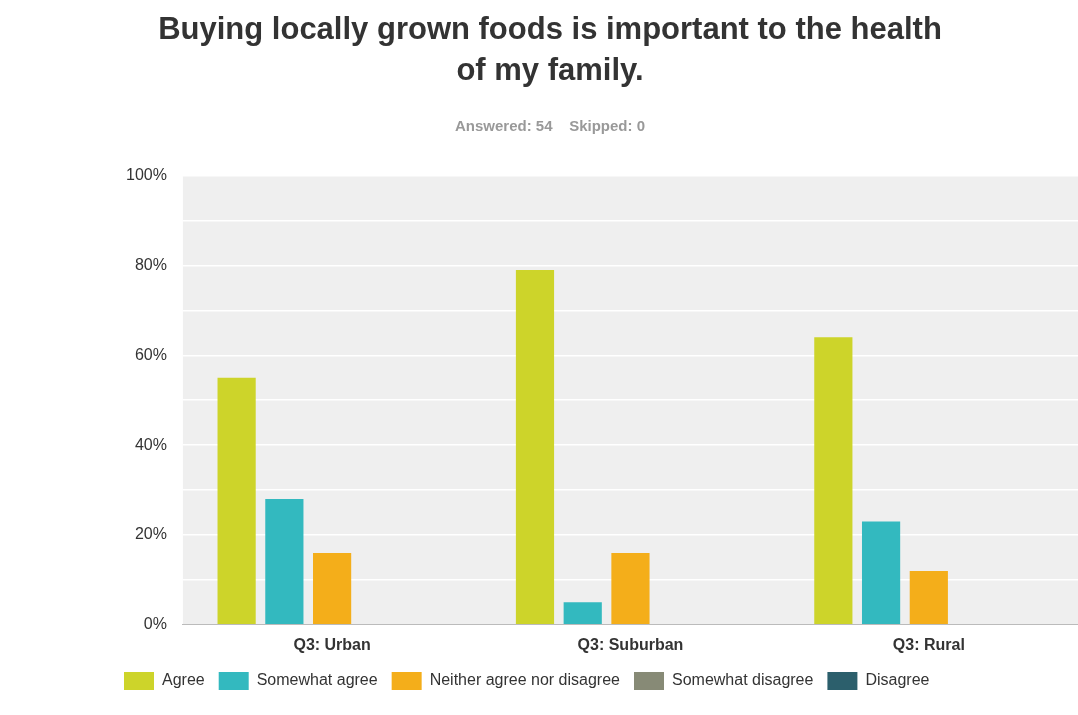  I want to click on legend-label: Somewhat disagree, so click(742, 680).